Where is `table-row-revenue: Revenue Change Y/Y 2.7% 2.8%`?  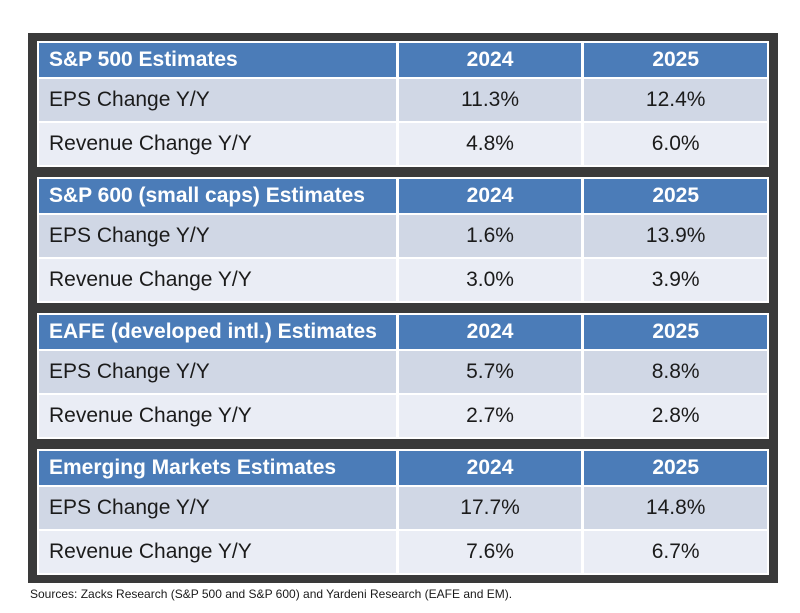
table-row-revenue: Revenue Change Y/Y 2.7% 2.8% is located at coordinates (403, 416).